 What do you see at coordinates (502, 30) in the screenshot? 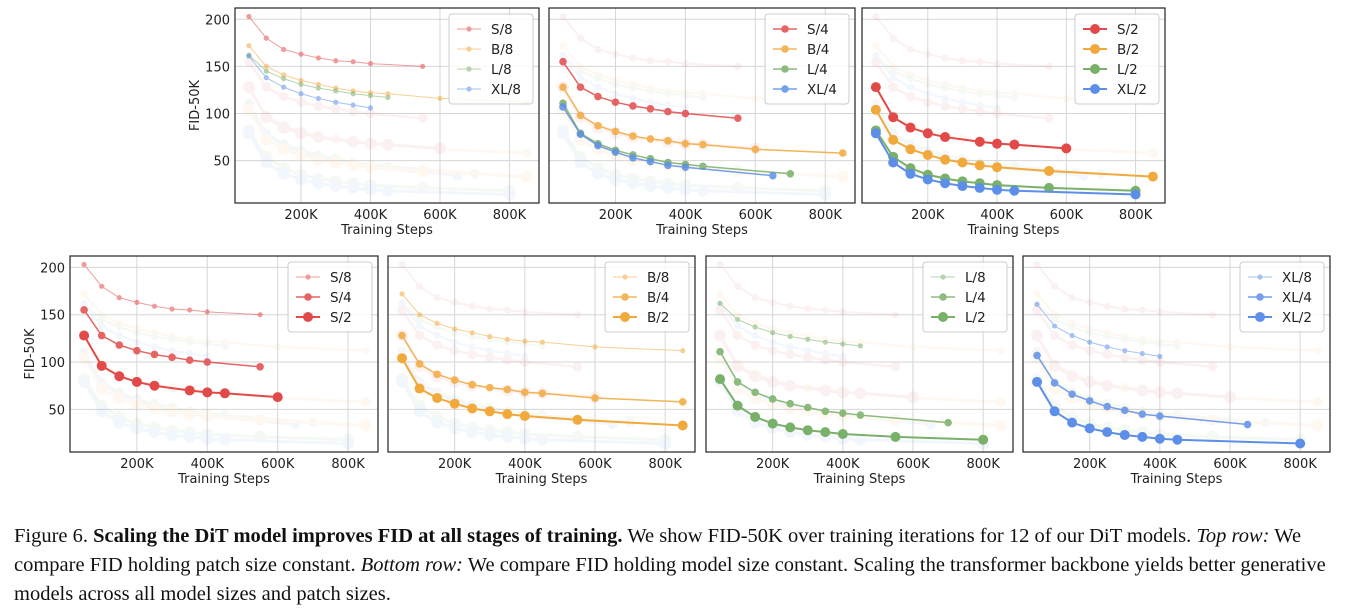
I see `legend-label: S/8` at bounding box center [502, 30].